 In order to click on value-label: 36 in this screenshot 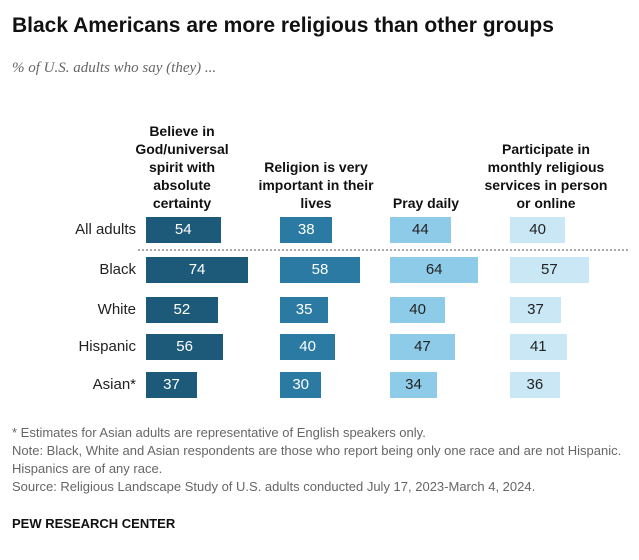, I will do `click(535, 384)`.